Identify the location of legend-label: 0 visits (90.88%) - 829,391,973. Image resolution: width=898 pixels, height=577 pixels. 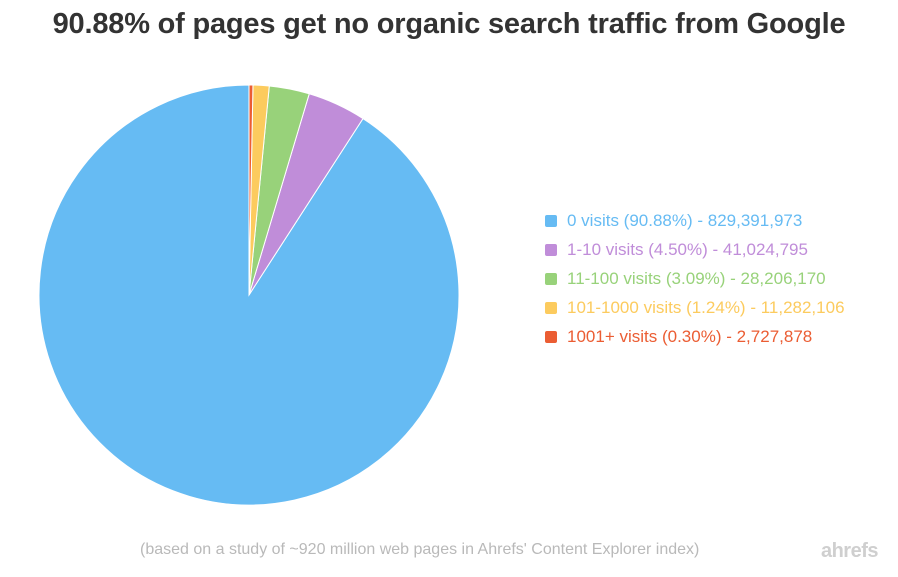
(685, 220).